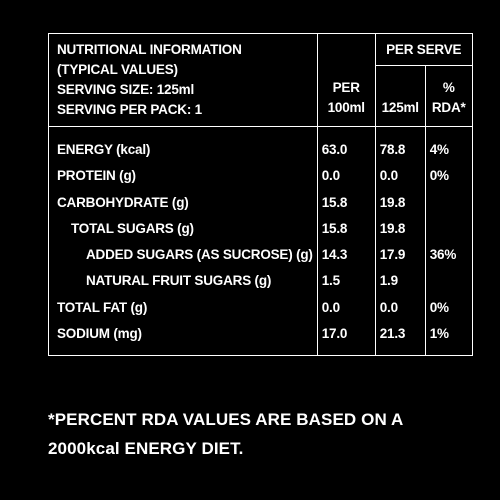 The image size is (500, 500). What do you see at coordinates (334, 149) in the screenshot?
I see `per100-value: 63.0` at bounding box center [334, 149].